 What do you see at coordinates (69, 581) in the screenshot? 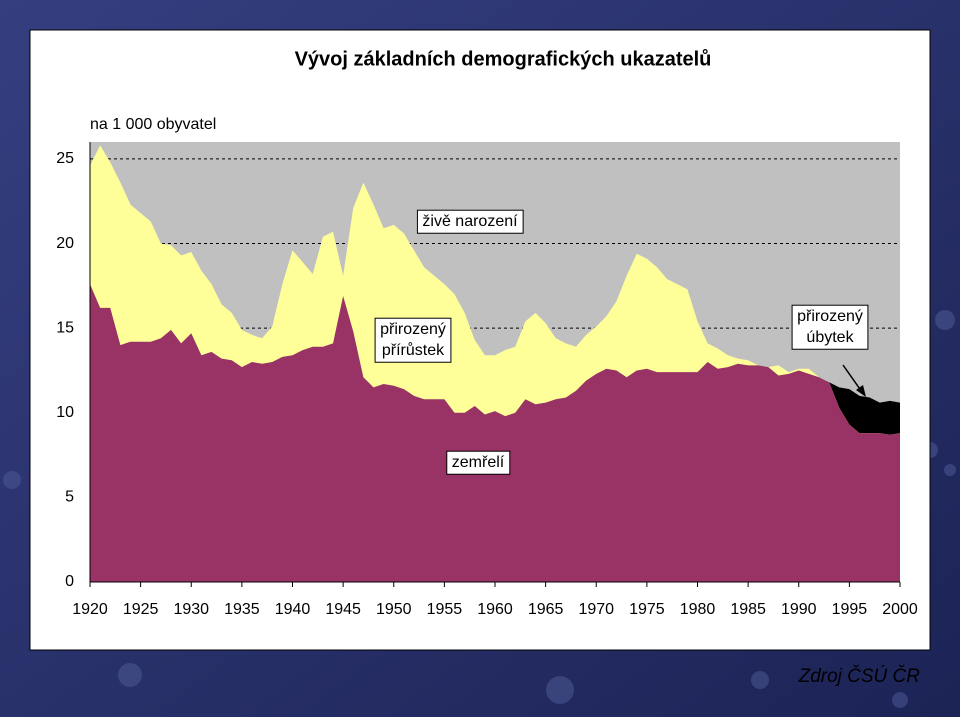
I see `y-tick-label: 0` at bounding box center [69, 581].